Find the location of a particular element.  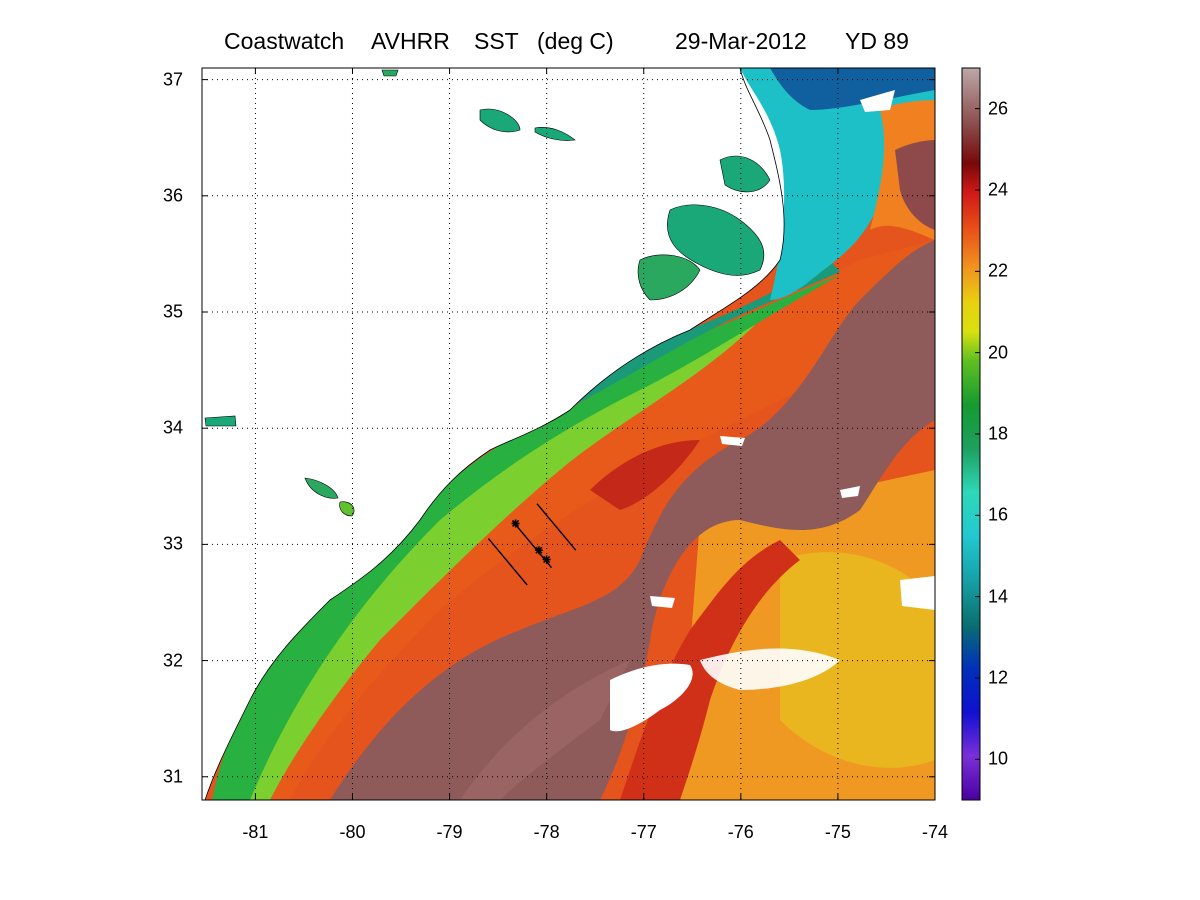

neuse-estuary is located at coordinates (669, 277).